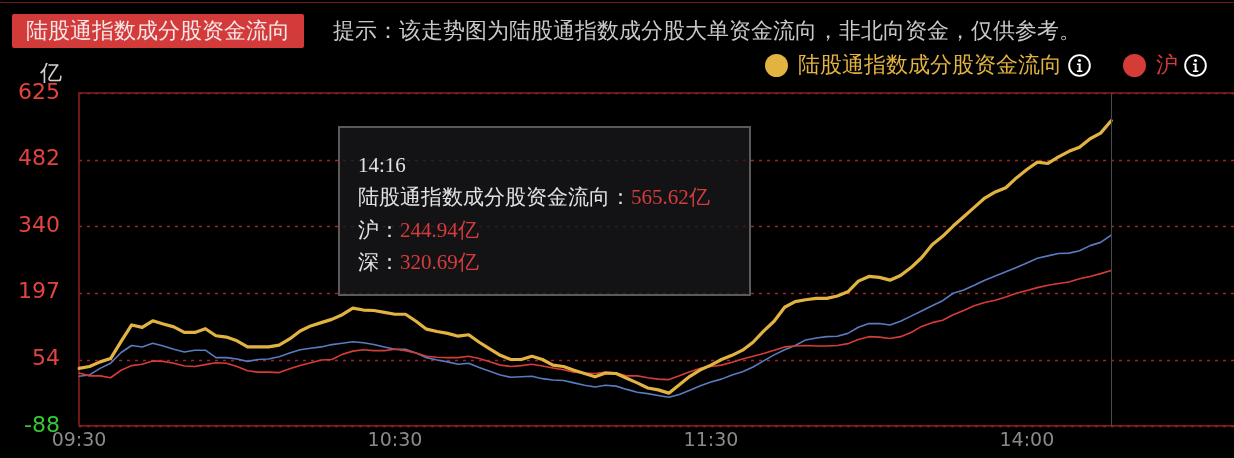 Image resolution: width=1234 pixels, height=458 pixels. Describe the element at coordinates (39, 158) in the screenshot. I see `y-tick-label: 482` at that location.